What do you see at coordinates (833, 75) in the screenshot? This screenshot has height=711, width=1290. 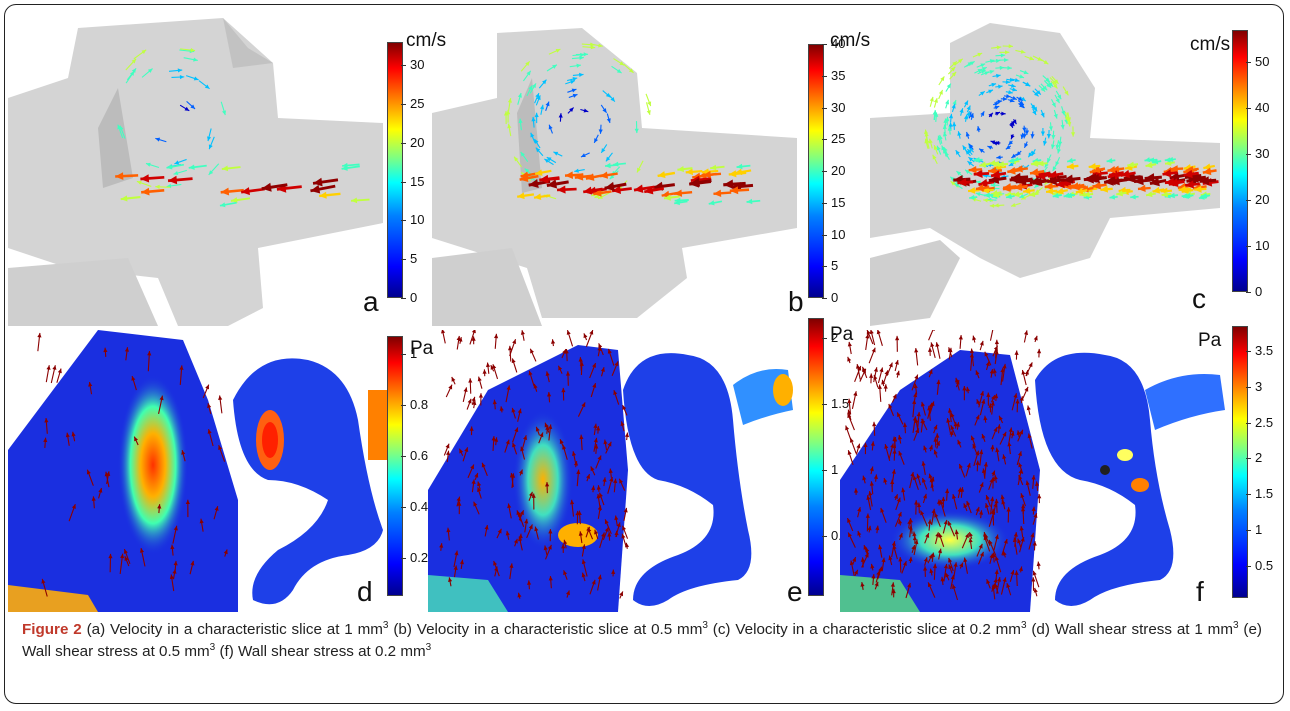 I see `colorbar-b-tick: 35` at bounding box center [833, 75].